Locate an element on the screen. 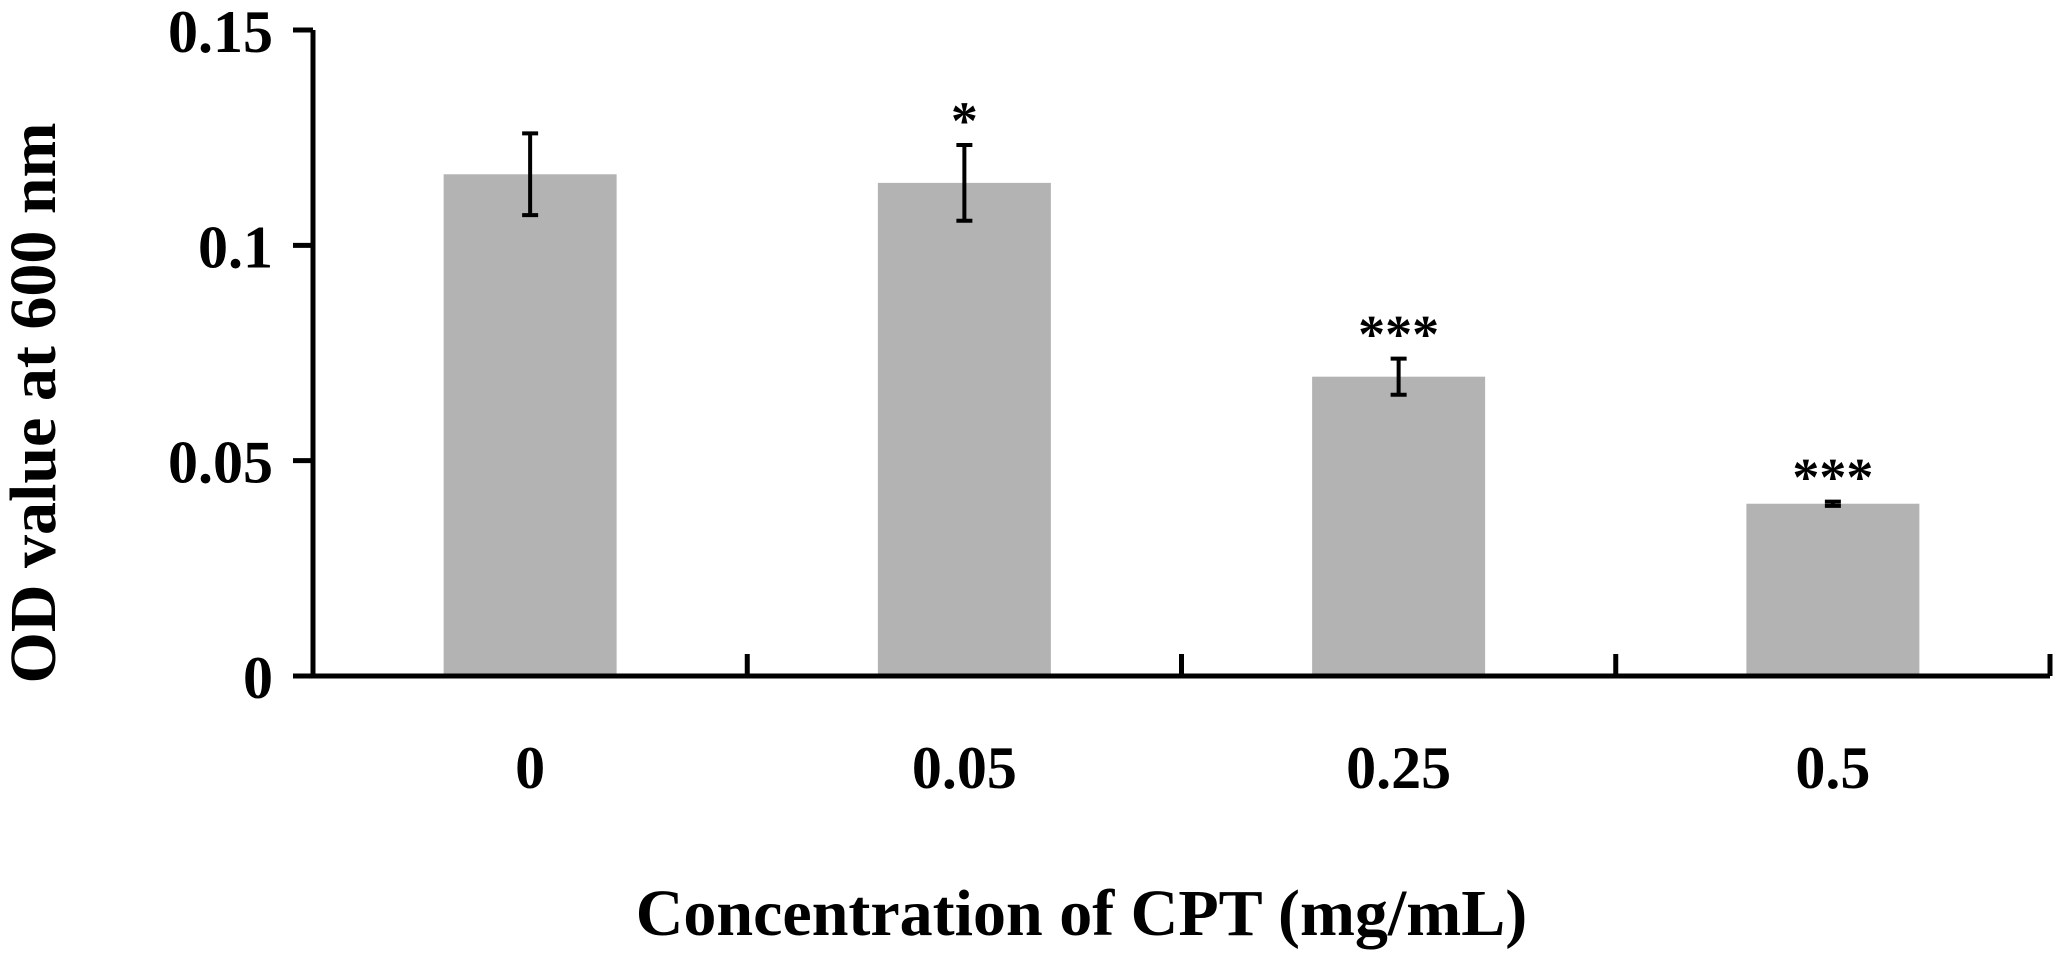 Image resolution: width=2059 pixels, height=971 pixels. y-tick-label: 0.1 is located at coordinates (235, 247).